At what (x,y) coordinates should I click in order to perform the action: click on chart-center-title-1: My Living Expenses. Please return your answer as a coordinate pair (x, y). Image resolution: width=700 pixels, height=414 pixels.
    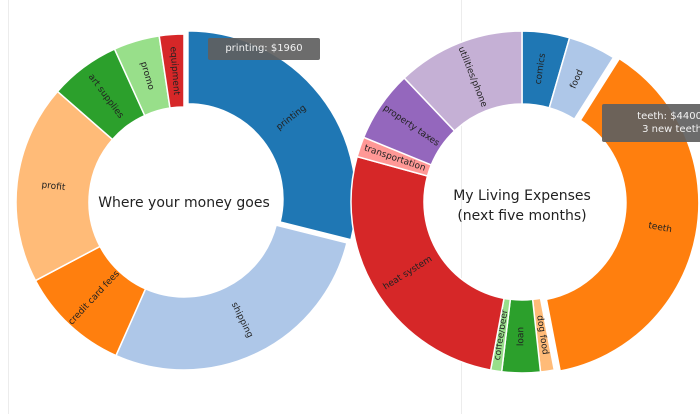
    Looking at the image, I should click on (522, 196).